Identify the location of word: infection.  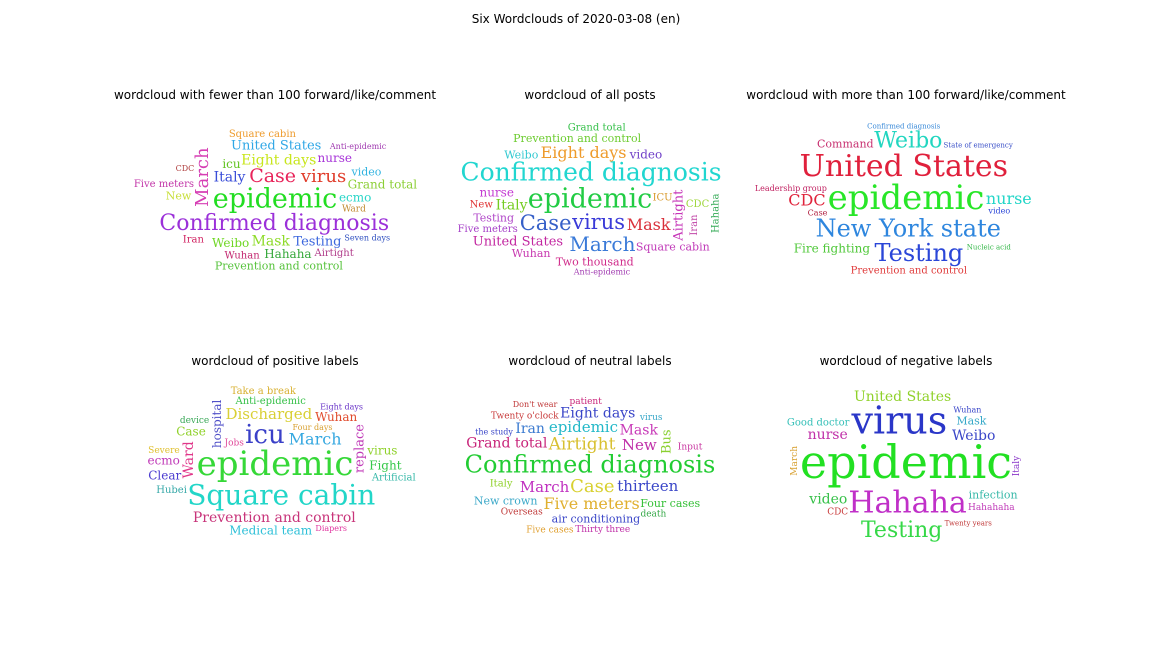
(993, 495).